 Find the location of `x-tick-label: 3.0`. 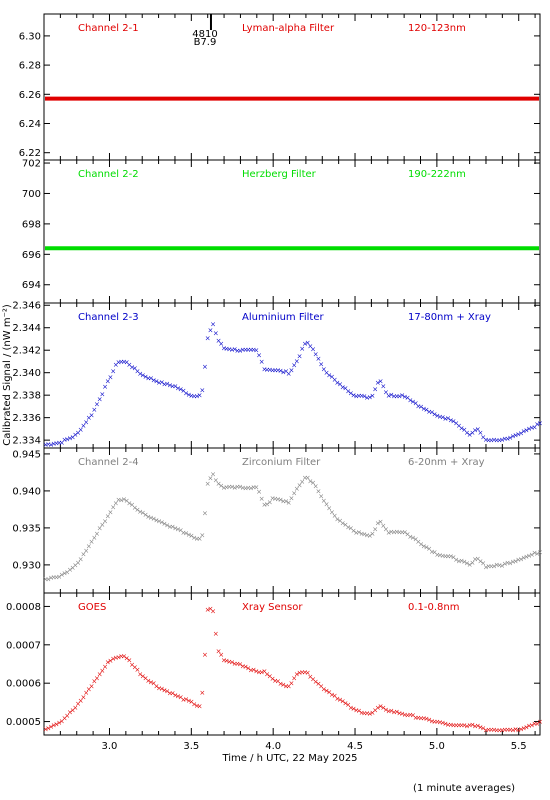

x-tick-label: 3.0 is located at coordinates (110, 746).